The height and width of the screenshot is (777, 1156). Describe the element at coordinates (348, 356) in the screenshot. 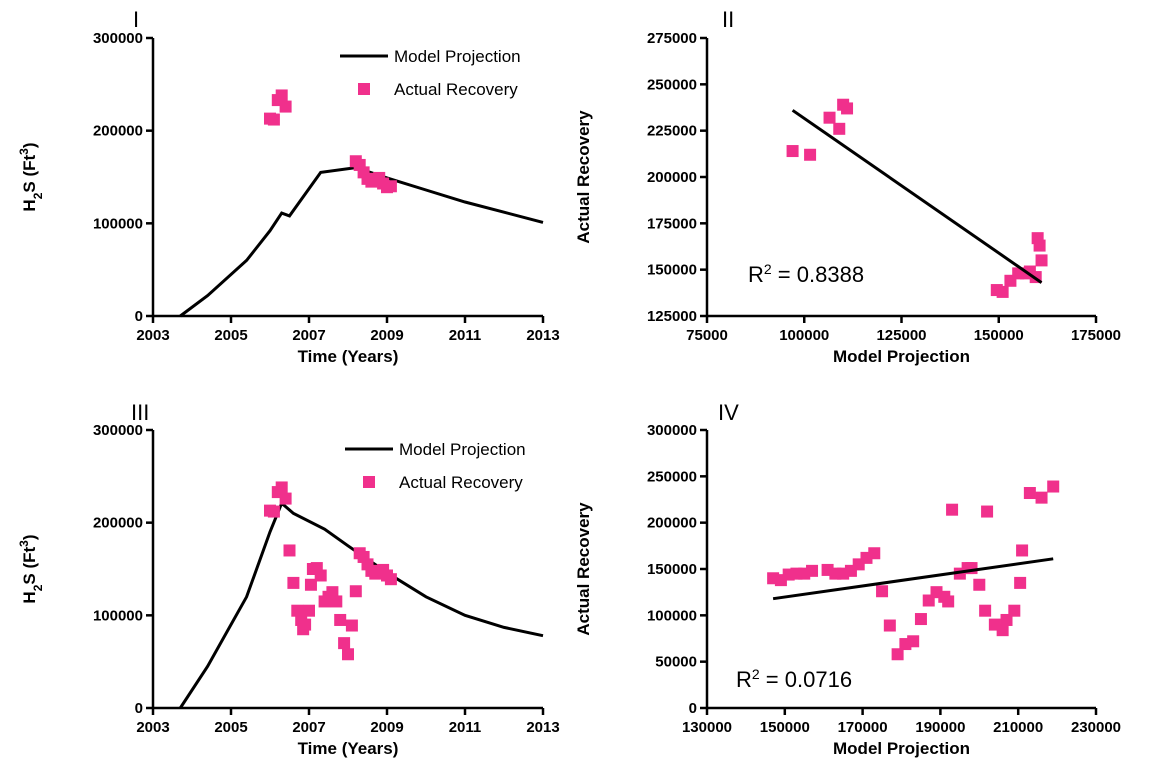

I see `x-axis-label: Time (Years)` at that location.